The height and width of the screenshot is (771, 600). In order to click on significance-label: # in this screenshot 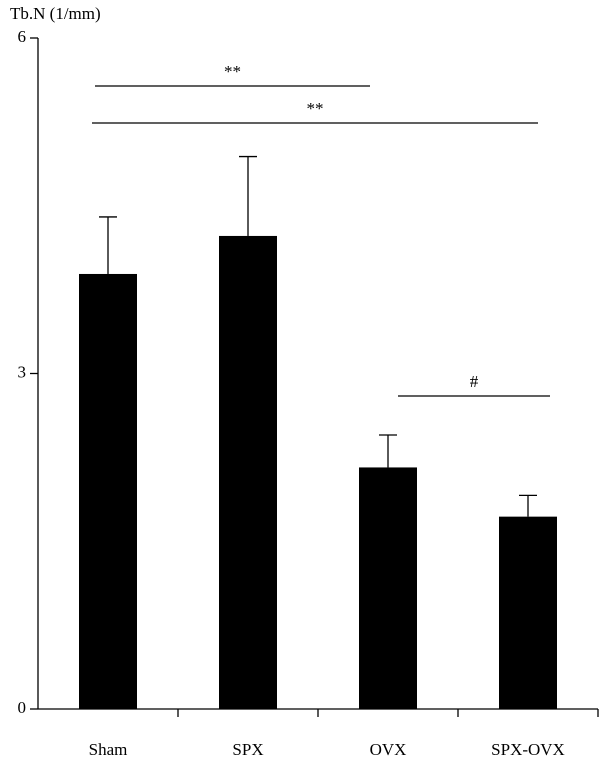, I will do `click(474, 381)`.